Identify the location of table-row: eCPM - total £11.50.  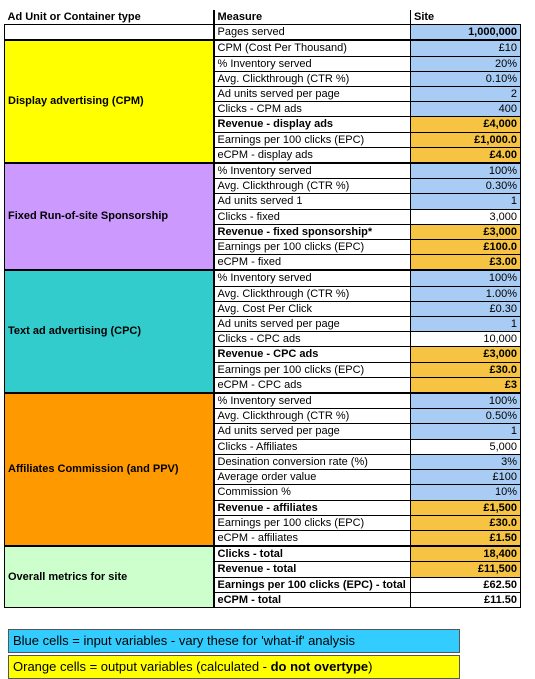
(263, 599).